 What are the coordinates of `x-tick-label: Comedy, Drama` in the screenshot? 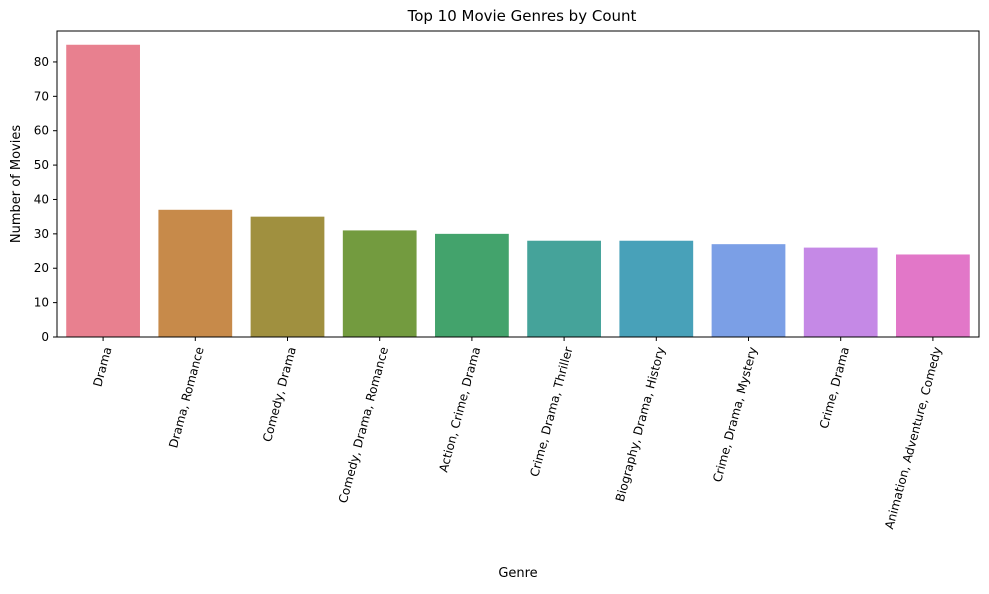 It's located at (279, 394).